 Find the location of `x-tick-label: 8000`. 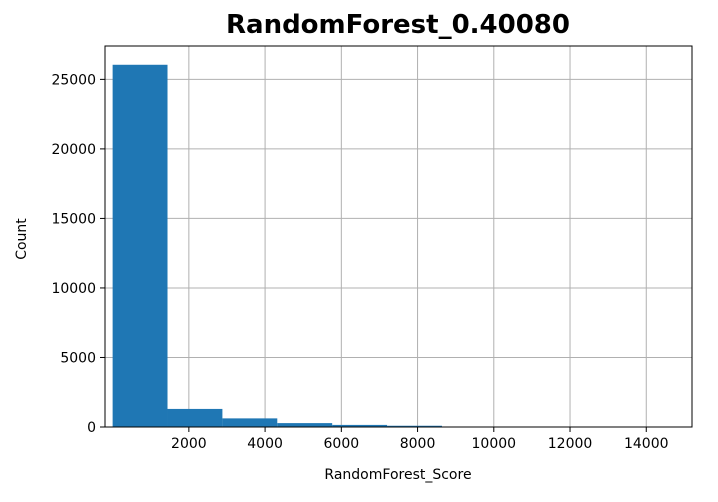

x-tick-label: 8000 is located at coordinates (418, 444).